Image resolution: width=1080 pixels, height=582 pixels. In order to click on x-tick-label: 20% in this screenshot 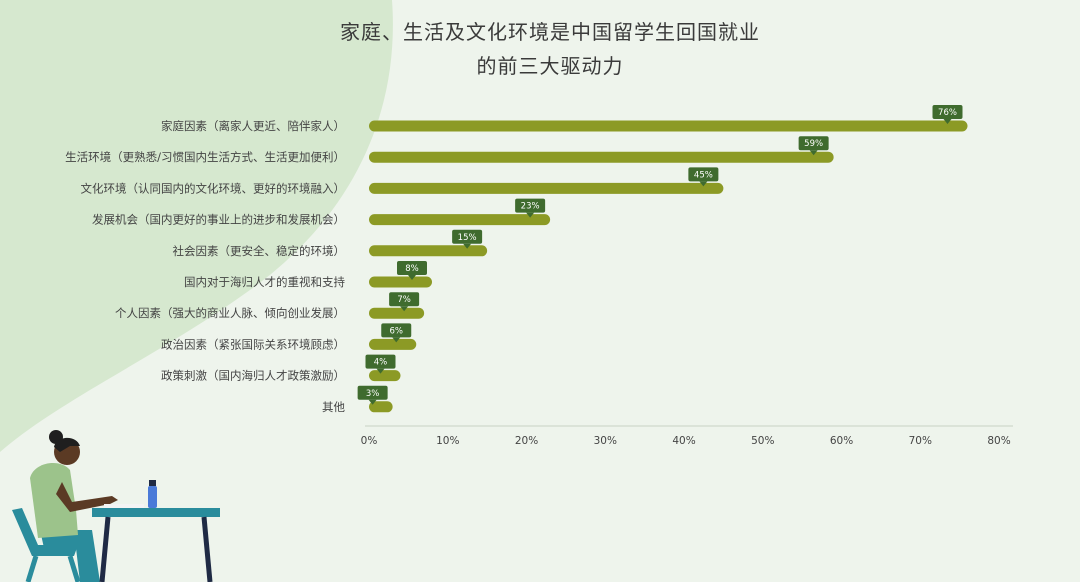, I will do `click(526, 441)`.